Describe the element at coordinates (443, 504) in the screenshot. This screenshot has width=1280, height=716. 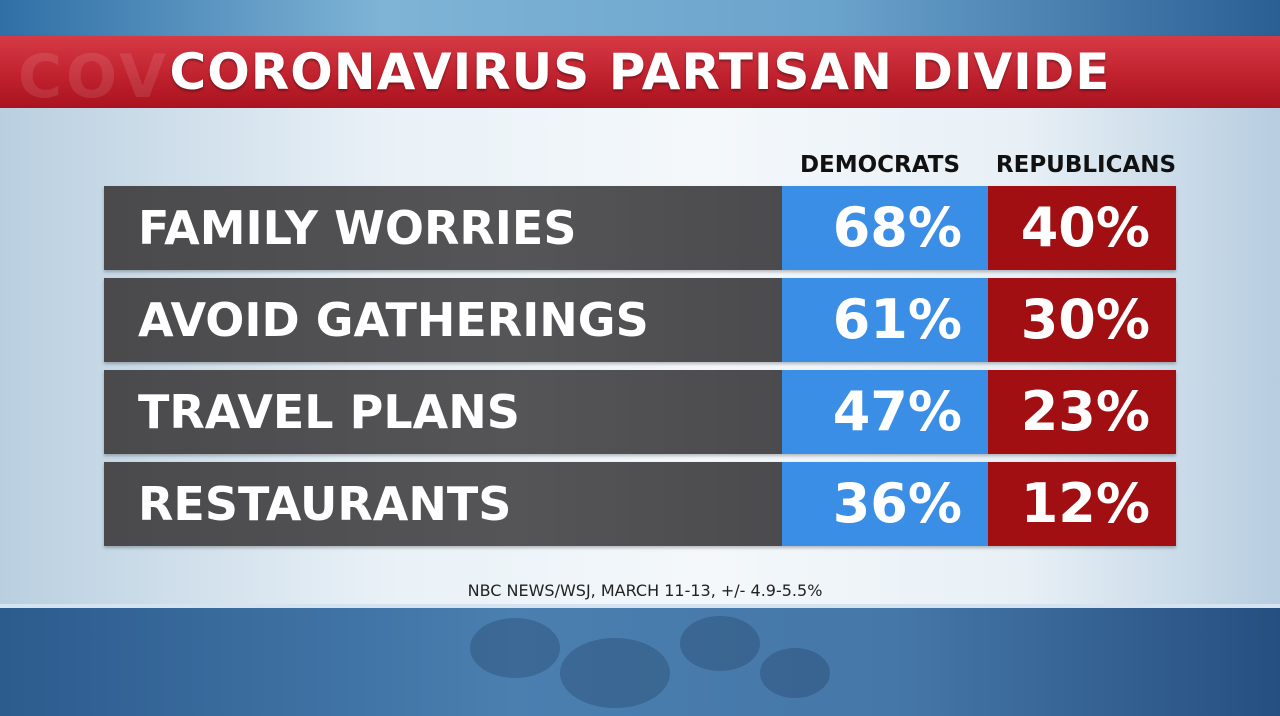
I see `row-label: RESTAURANTS` at that location.